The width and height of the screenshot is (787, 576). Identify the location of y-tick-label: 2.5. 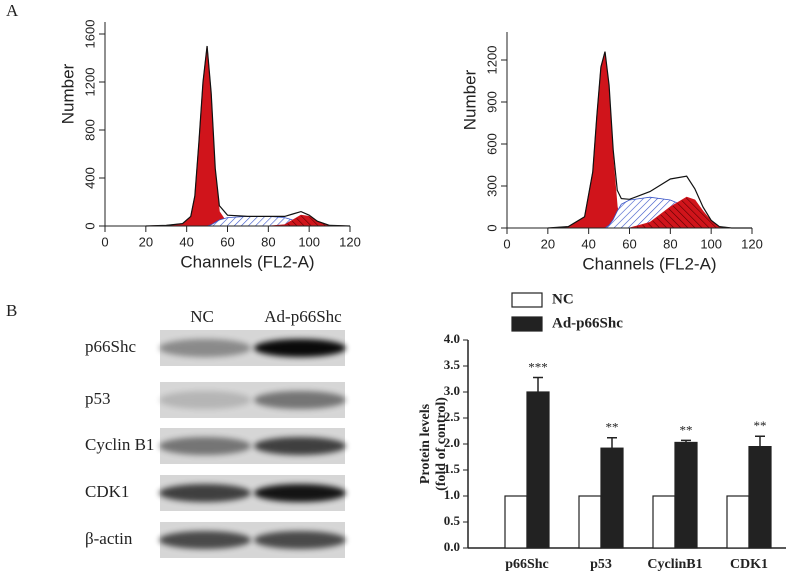
(452, 416).